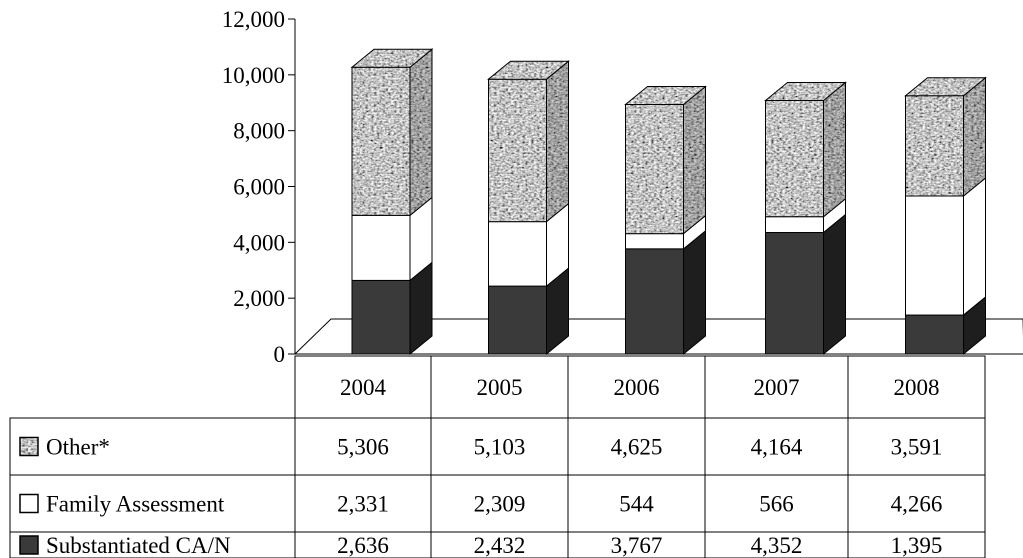  I want to click on y-tick-label: 8,000, so click(259, 131).